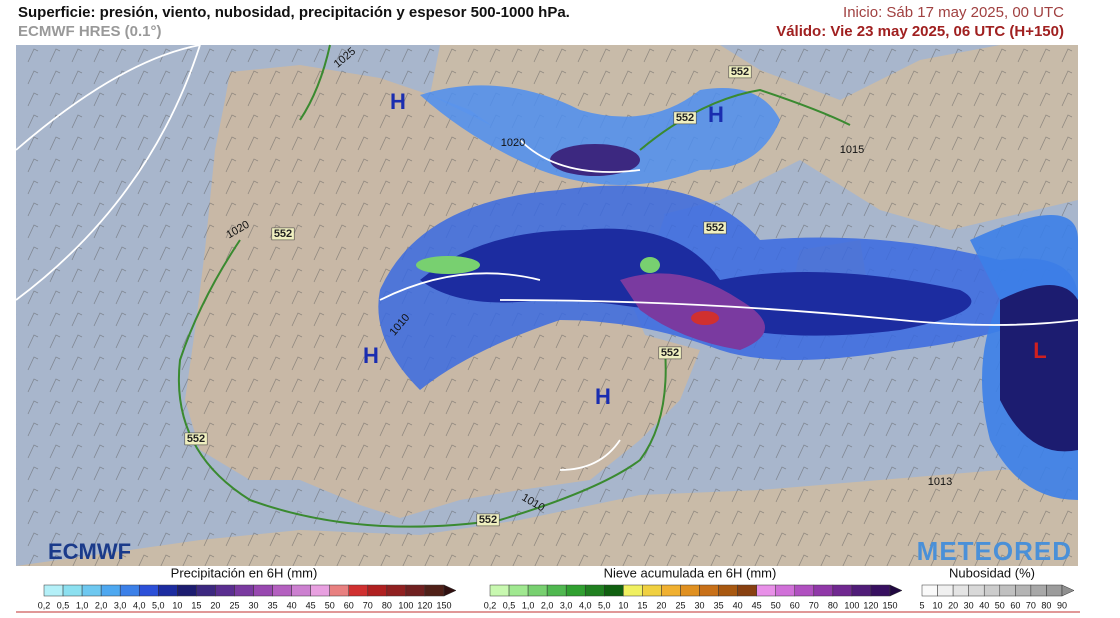 Image resolution: width=1120 pixels, height=618 pixels. What do you see at coordinates (513, 143) in the screenshot?
I see `isobar-label: 1020` at bounding box center [513, 143].